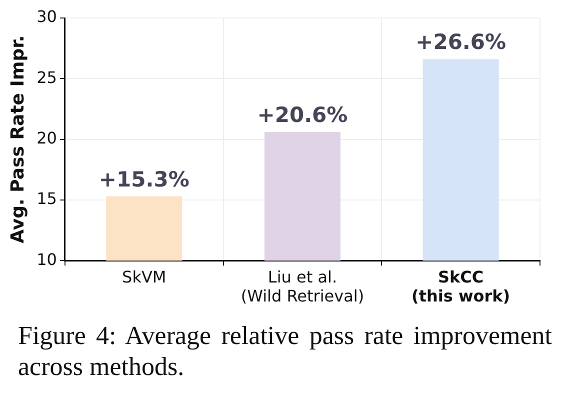 The image size is (570, 412). What do you see at coordinates (302, 114) in the screenshot?
I see `data-label: +20.6%` at bounding box center [302, 114].